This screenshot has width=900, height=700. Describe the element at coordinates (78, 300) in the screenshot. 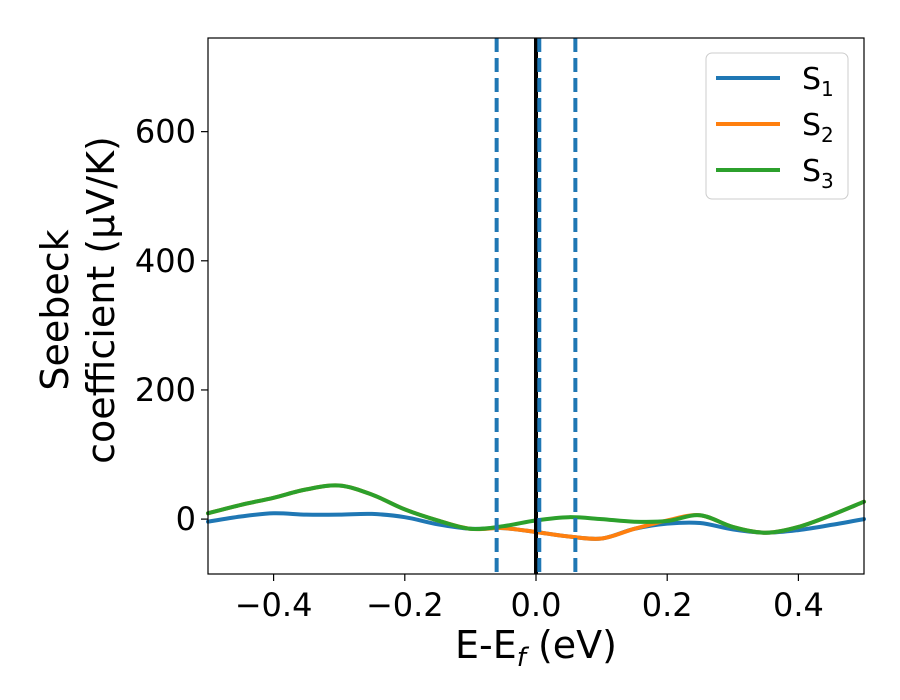

I see `y-axis-title: Seebeck coefficient (μV/K)` at that location.